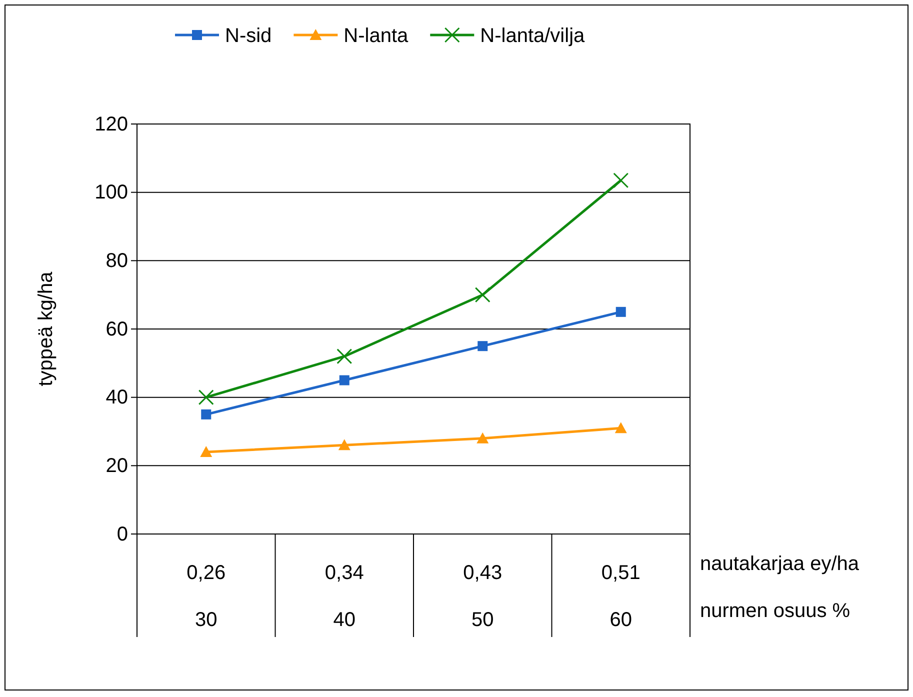  I want to click on category-label: 0,51 60, so click(620, 596).